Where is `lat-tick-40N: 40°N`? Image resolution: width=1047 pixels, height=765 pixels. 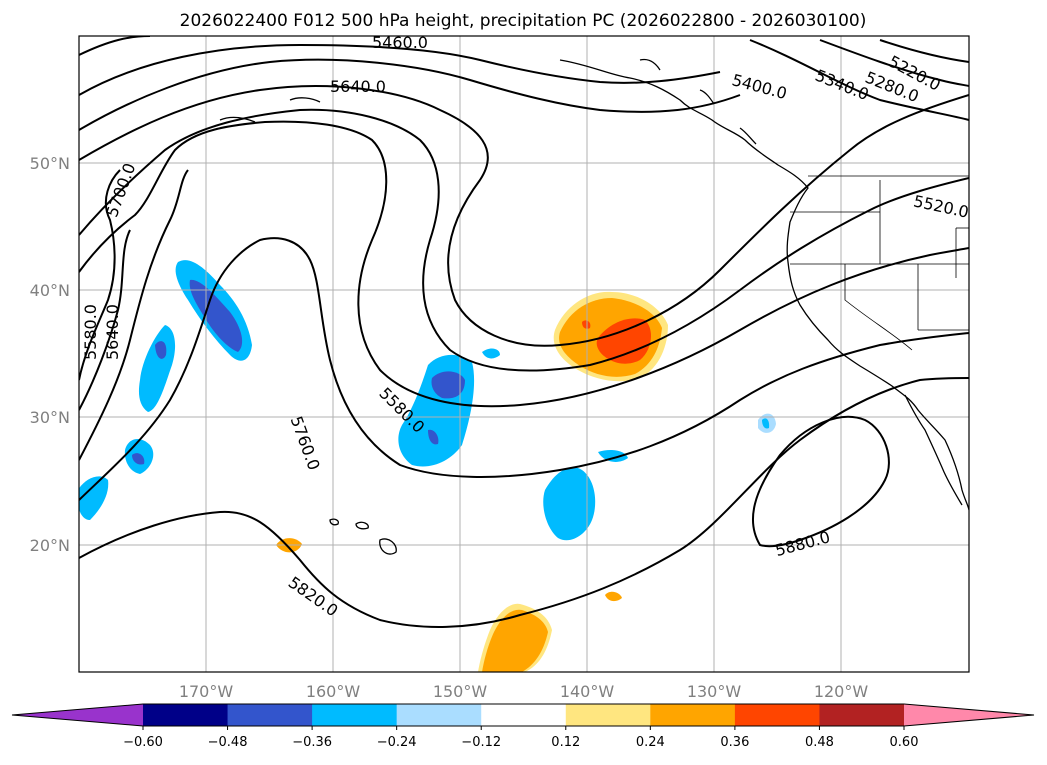
lat-tick-40N: 40°N is located at coordinates (50, 290).